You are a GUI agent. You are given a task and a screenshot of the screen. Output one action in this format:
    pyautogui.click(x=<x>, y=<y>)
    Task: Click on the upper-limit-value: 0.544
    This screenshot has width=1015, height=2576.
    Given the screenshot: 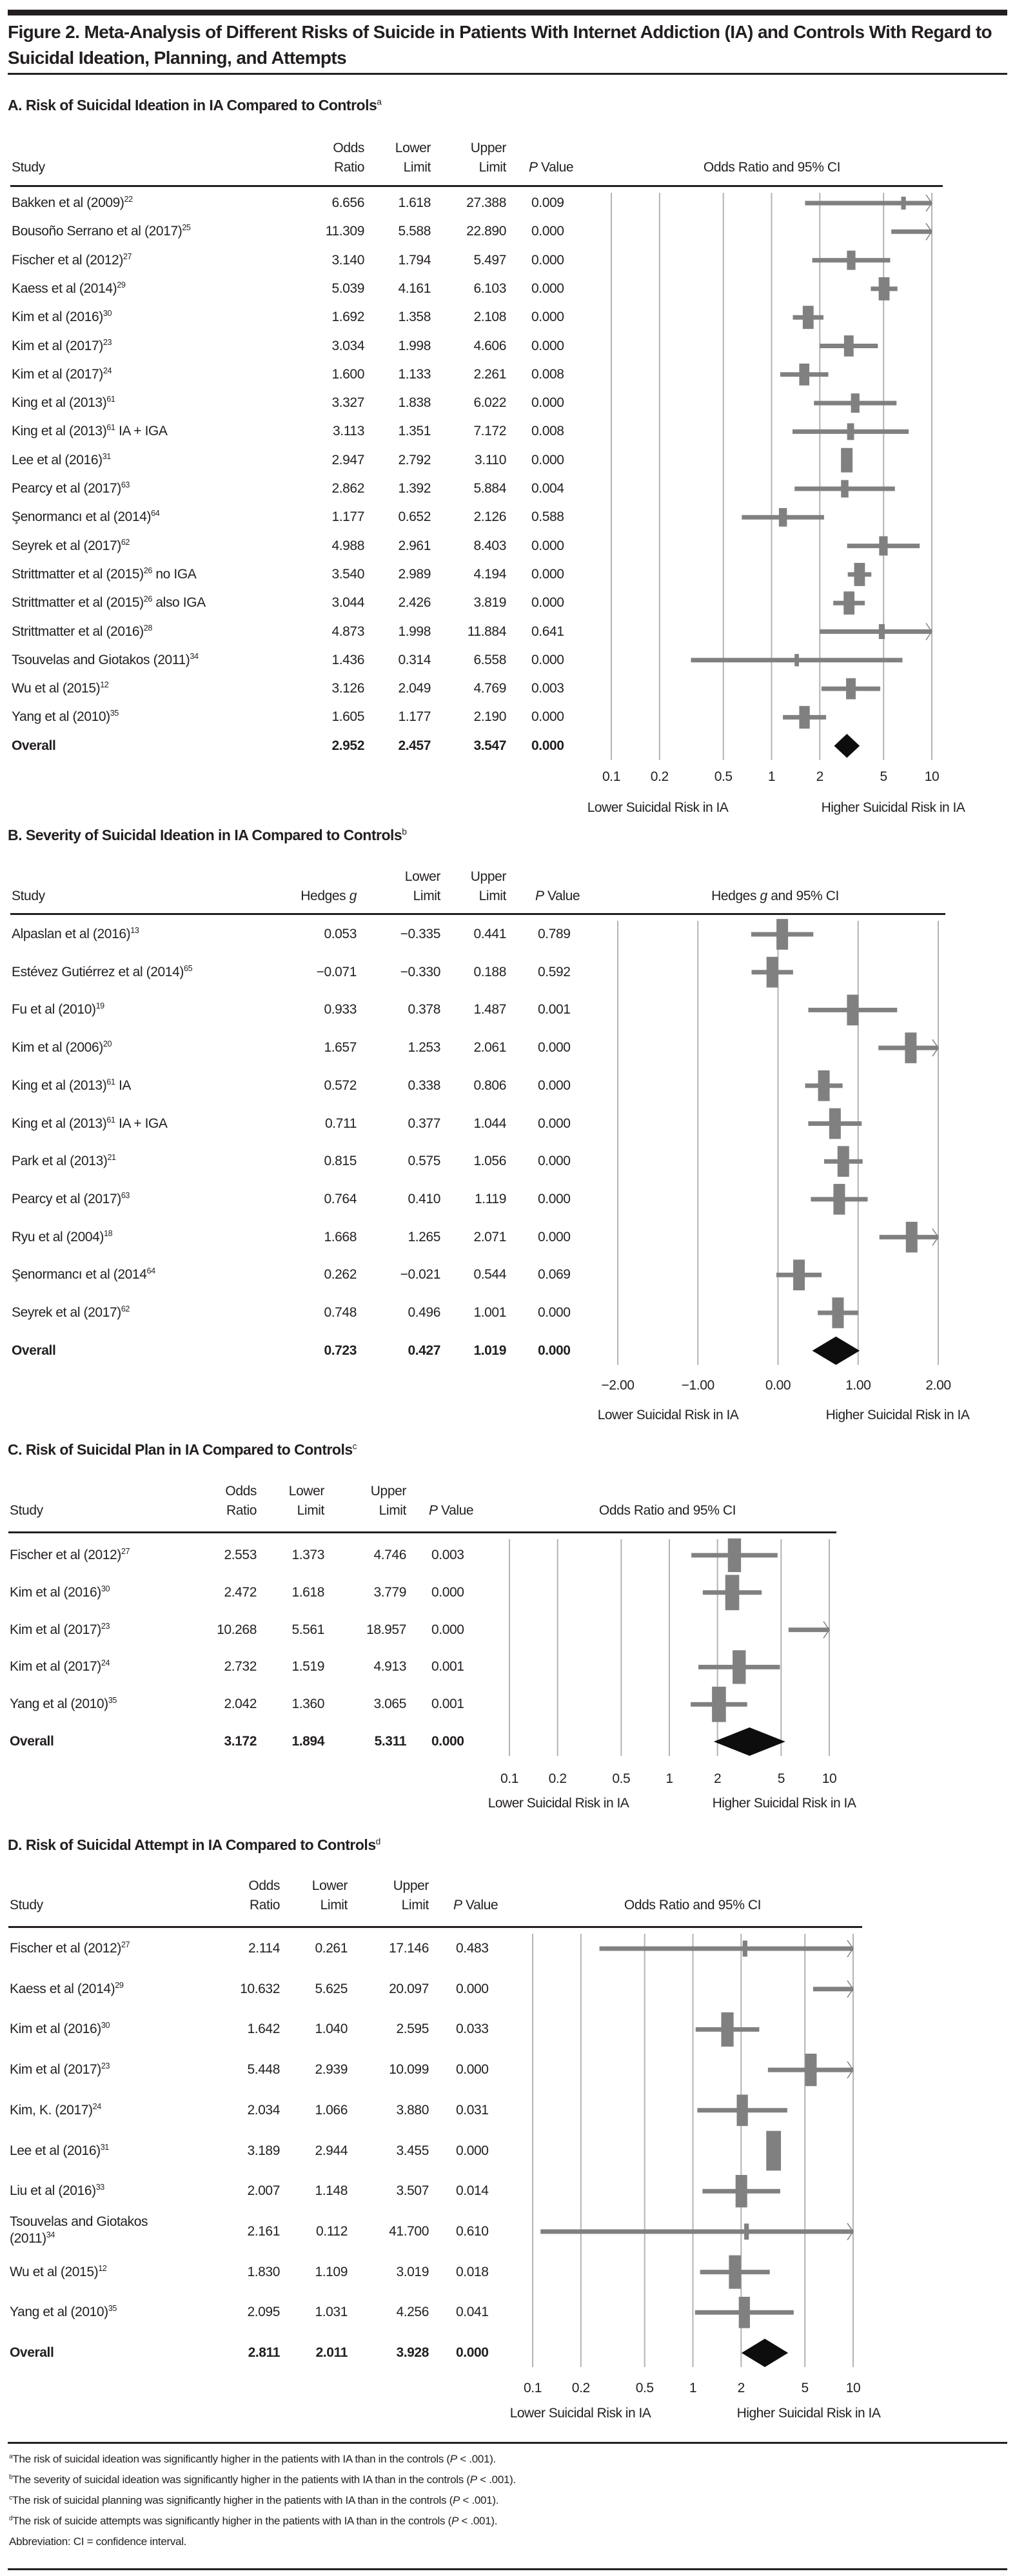 What is the action you would take?
    pyautogui.click(x=489, y=1275)
    